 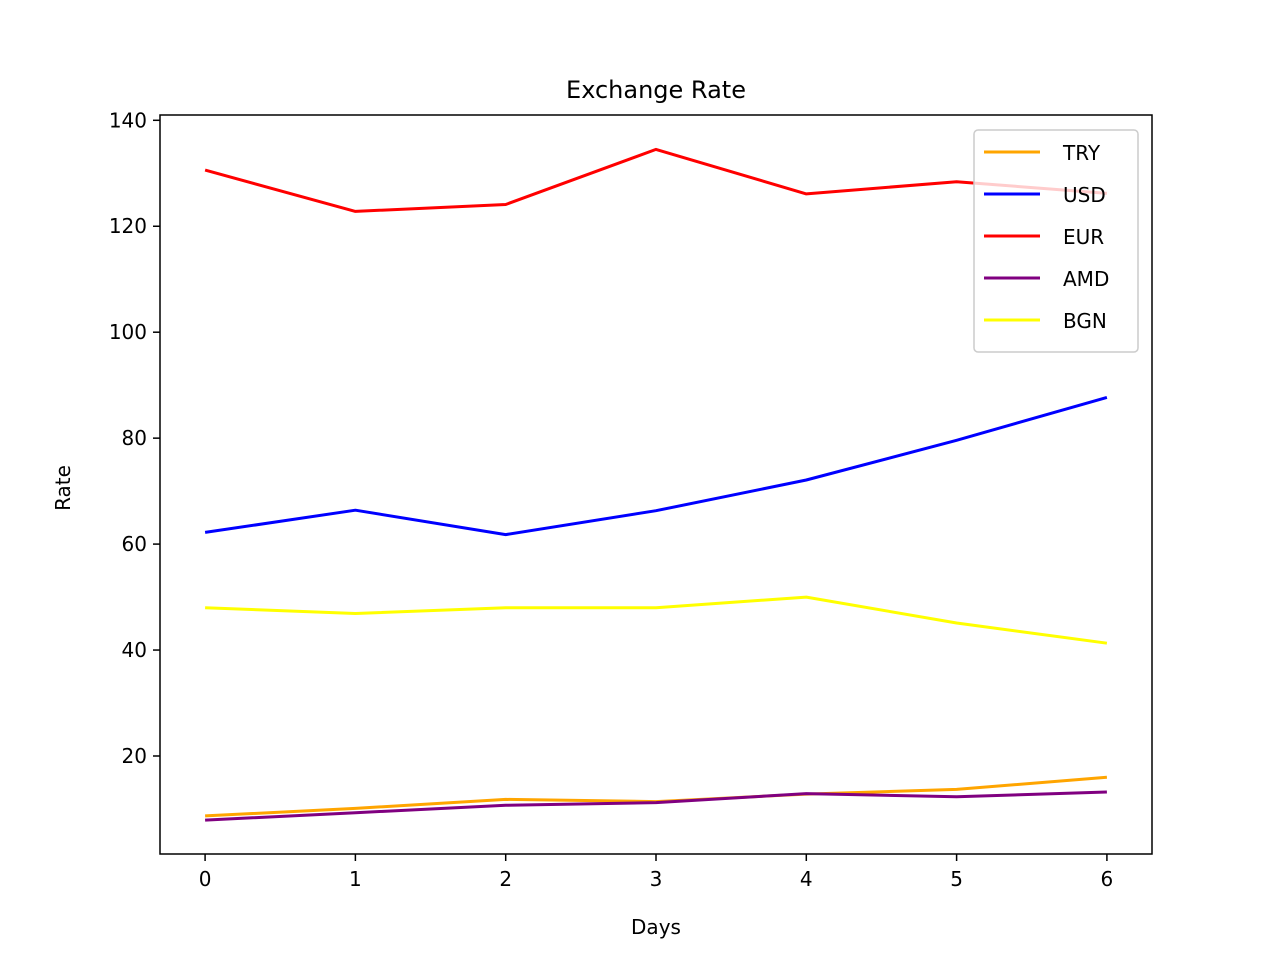 I want to click on x-tick-label: 5, so click(x=956, y=879).